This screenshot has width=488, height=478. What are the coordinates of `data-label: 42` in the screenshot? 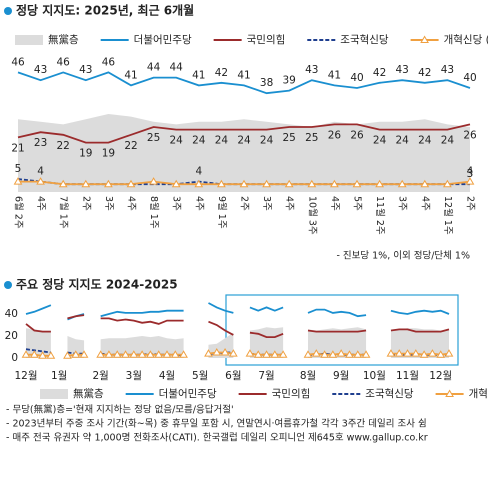 It's located at (424, 73).